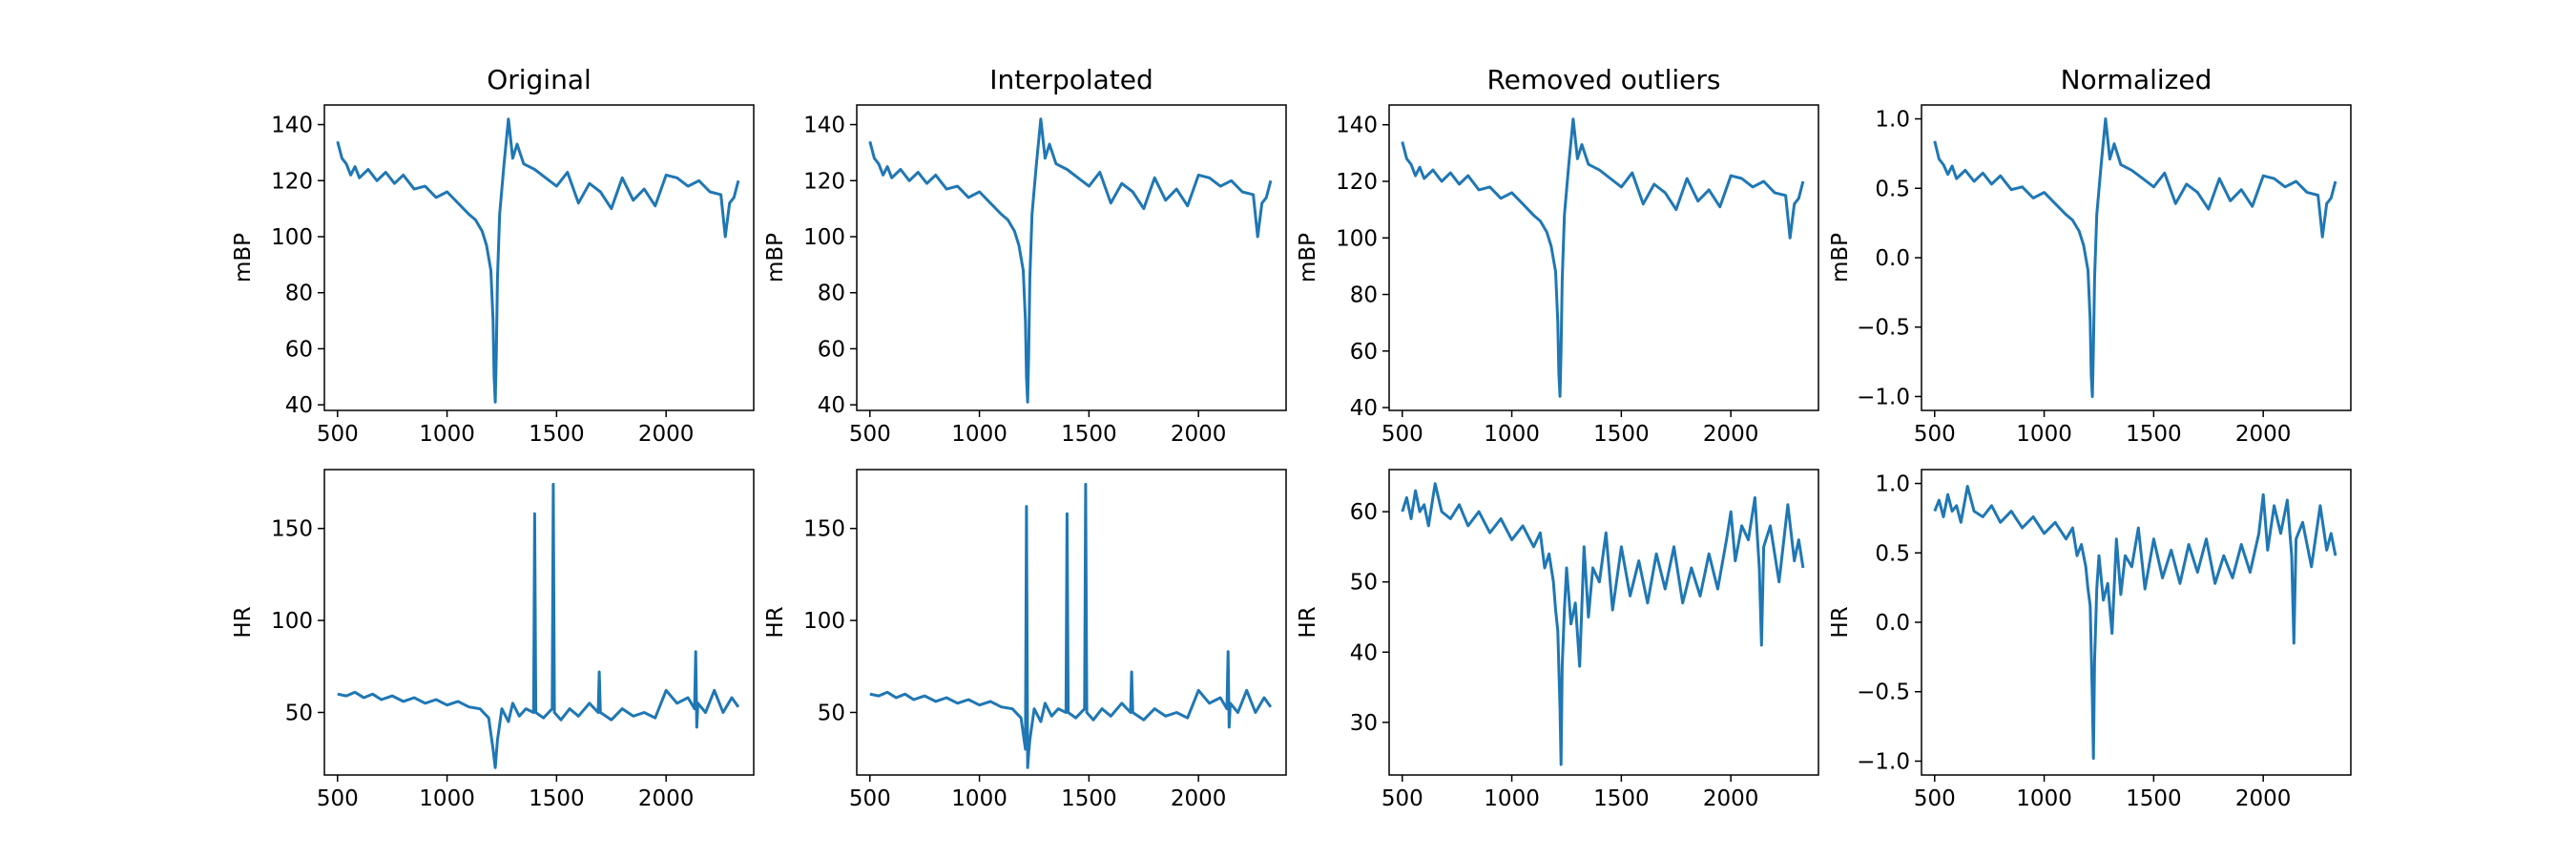 The width and height of the screenshot is (2576, 859). I want to click on subplot-4: 500 1000 1500 2000 50 100 150 HR, so click(493, 640).